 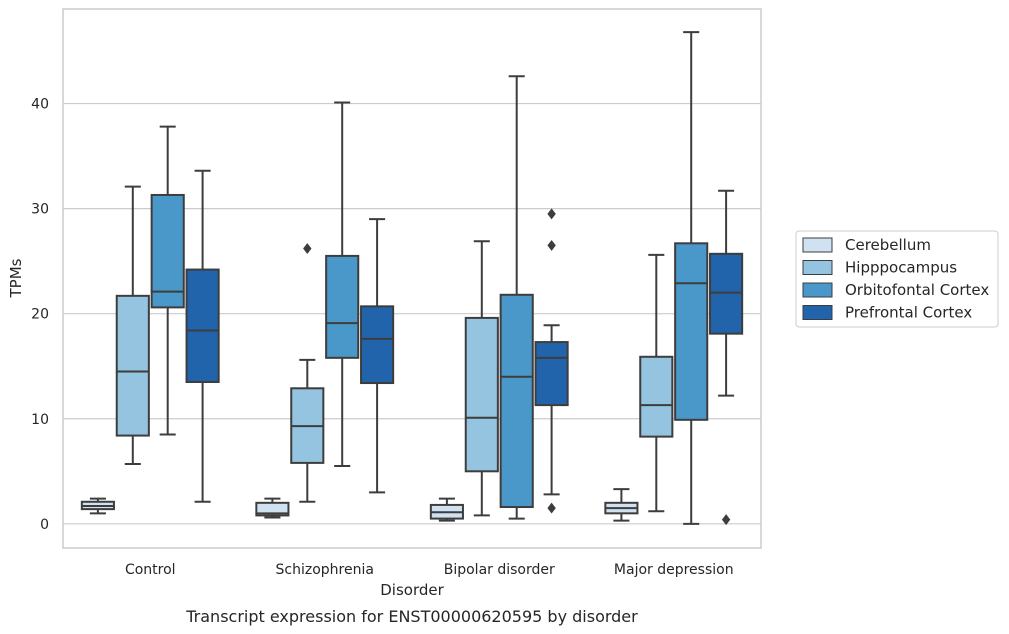 What do you see at coordinates (888, 245) in the screenshot?
I see `legend-label: Cerebellum` at bounding box center [888, 245].